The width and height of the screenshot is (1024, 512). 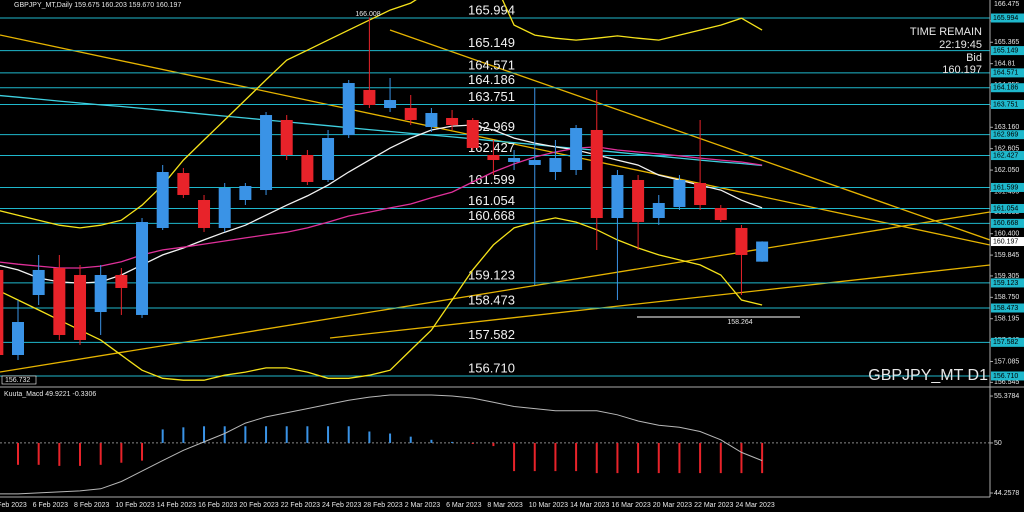 I want to click on x-tick-label: 6 Feb 2023, so click(x=51, y=505).